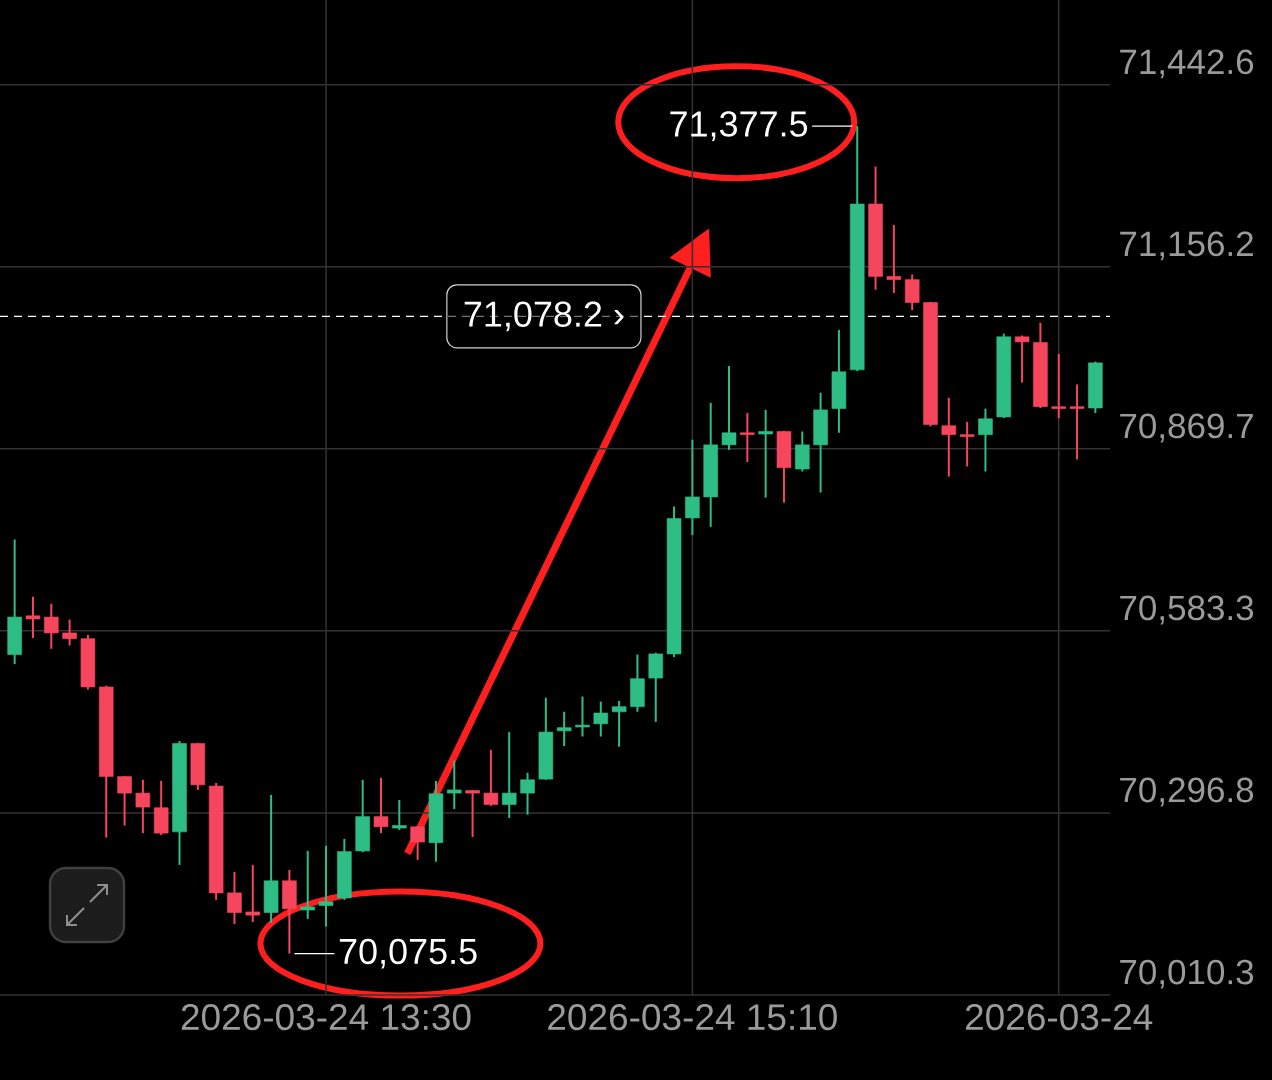 This screenshot has height=1080, width=1272. What do you see at coordinates (544, 316) in the screenshot?
I see `ref-line-label: 71,078.2 ›` at bounding box center [544, 316].